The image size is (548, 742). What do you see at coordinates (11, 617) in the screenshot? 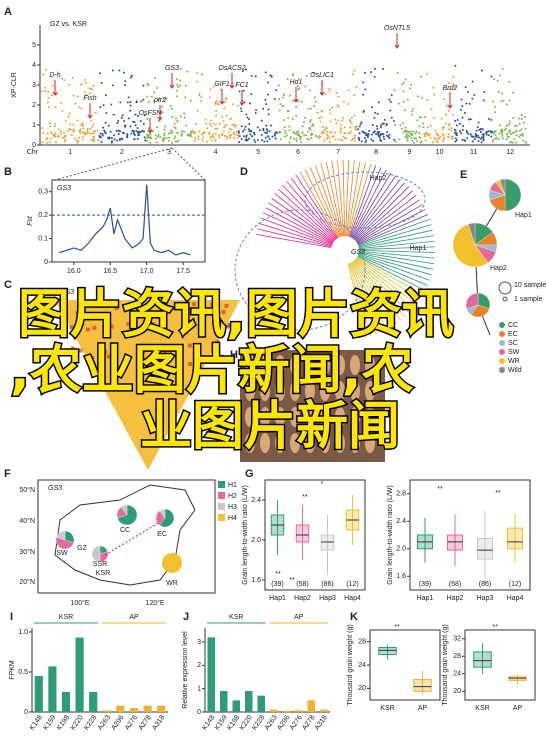
I see `panel-letter: I` at bounding box center [11, 617].